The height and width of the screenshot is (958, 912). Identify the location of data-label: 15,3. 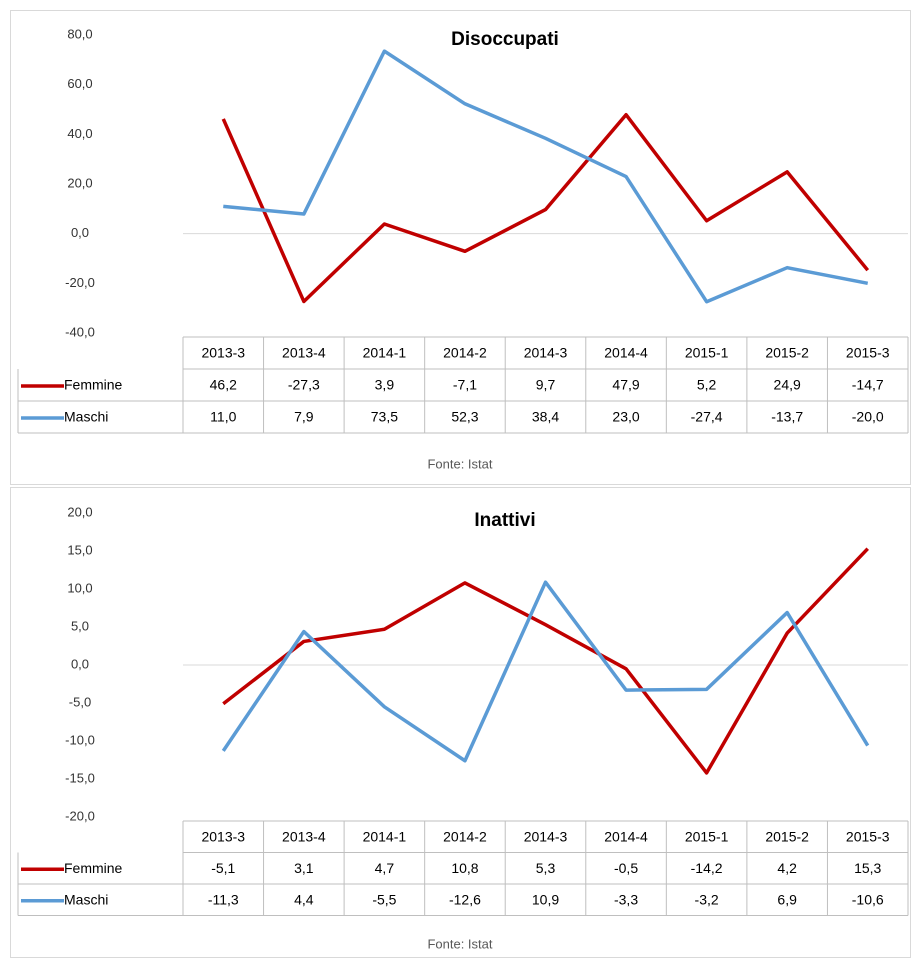
(867, 868).